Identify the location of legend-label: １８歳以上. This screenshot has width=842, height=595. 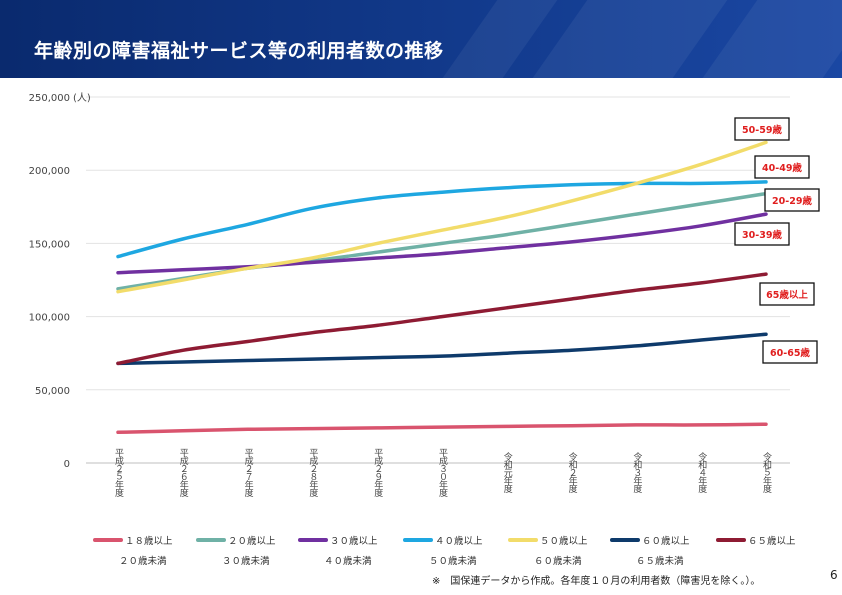
(149, 541).